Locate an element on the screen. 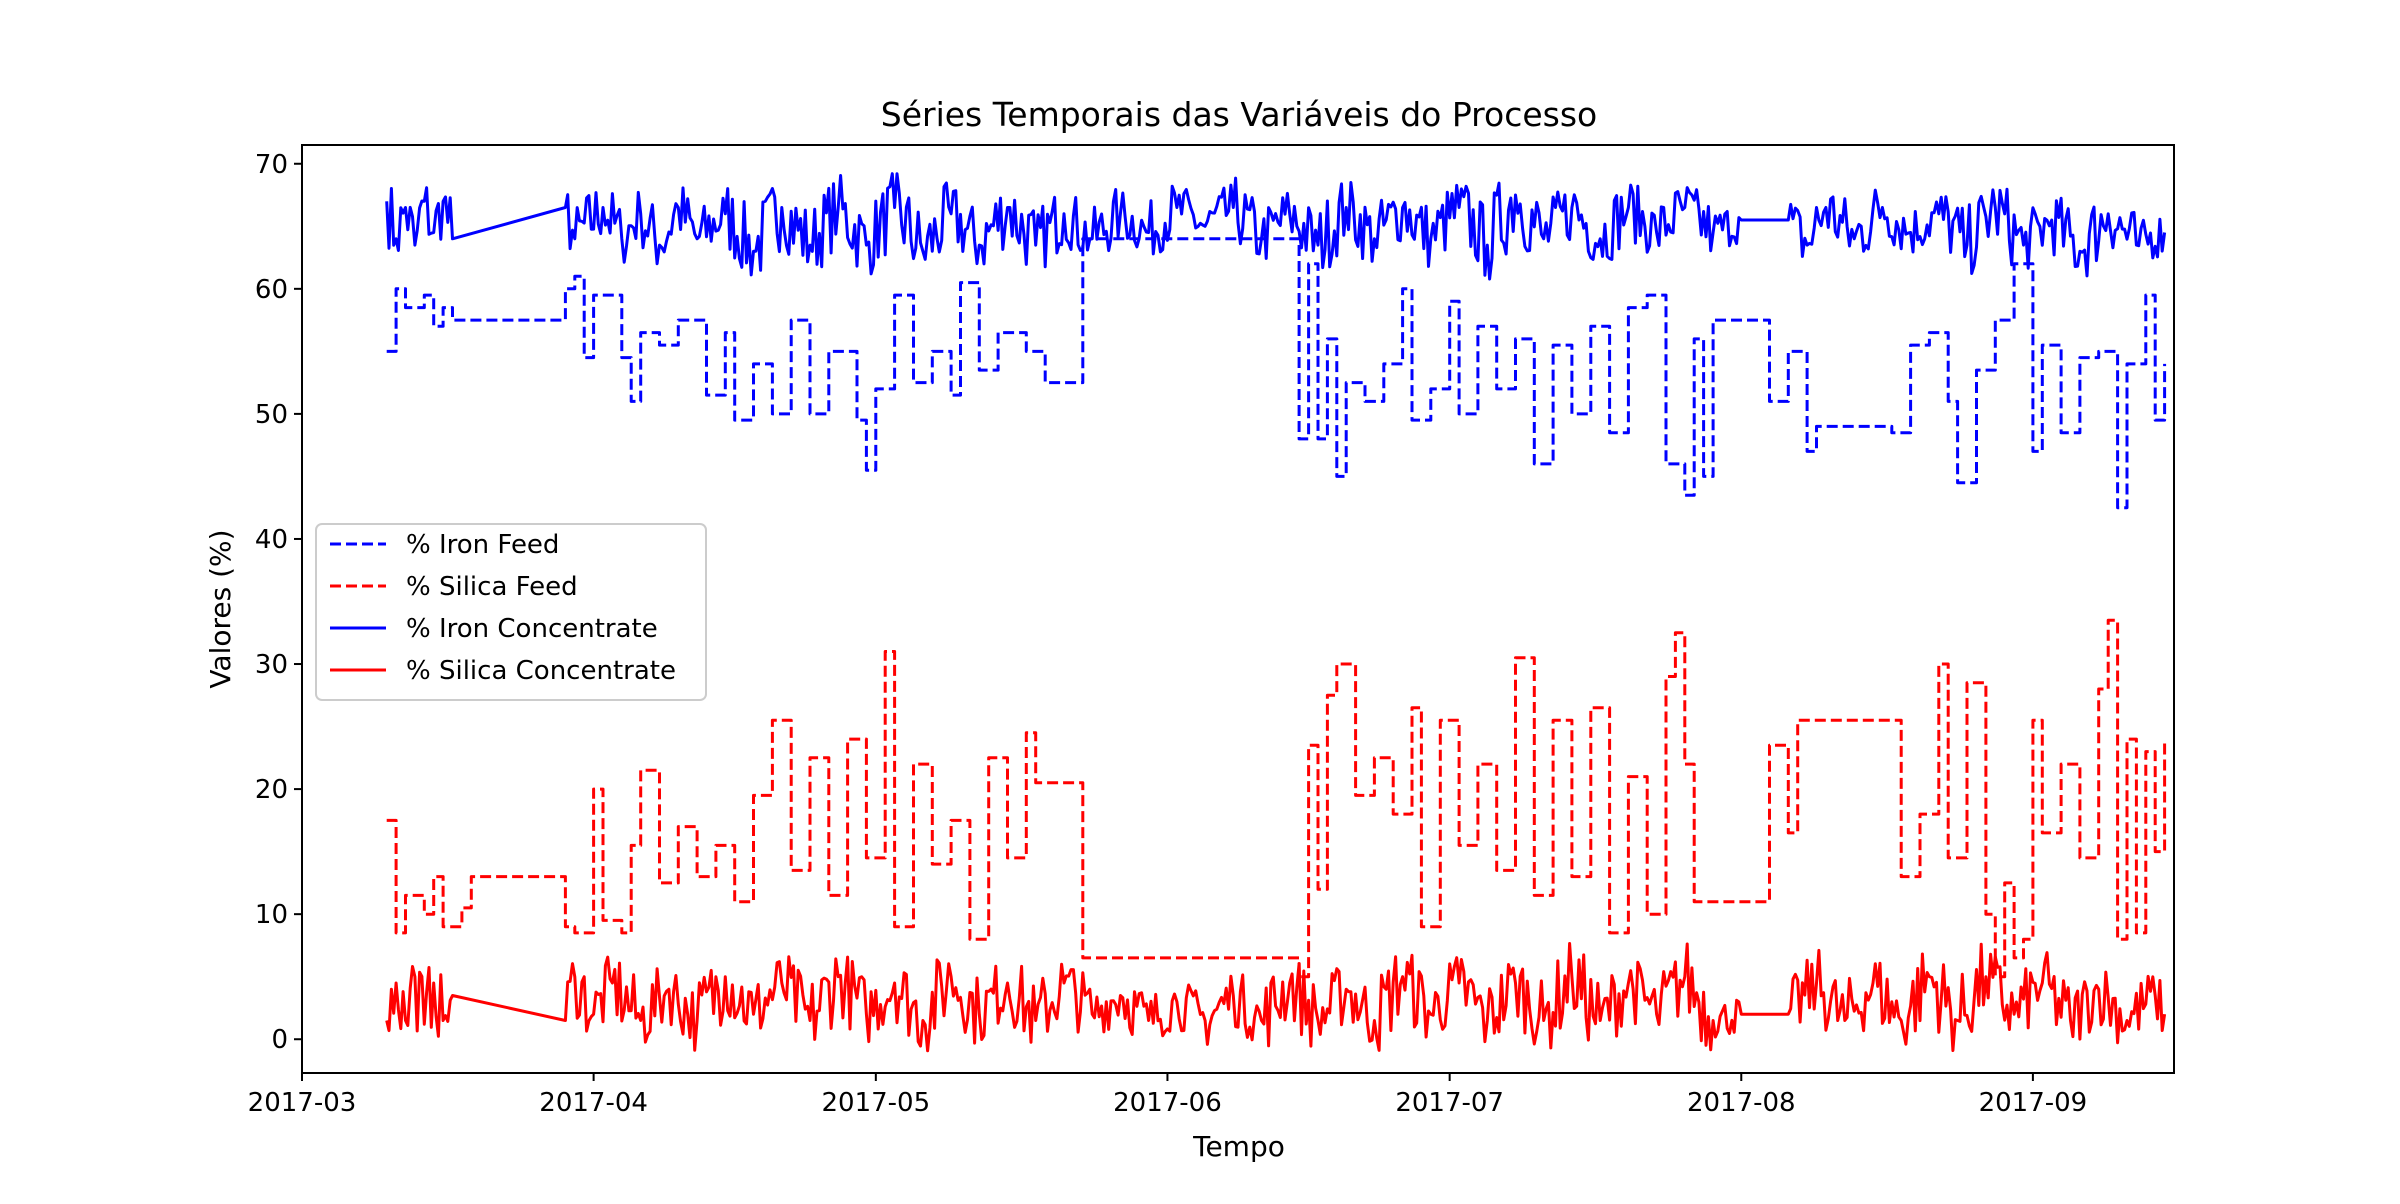  legend-label: % Iron Concentrate is located at coordinates (532, 629).